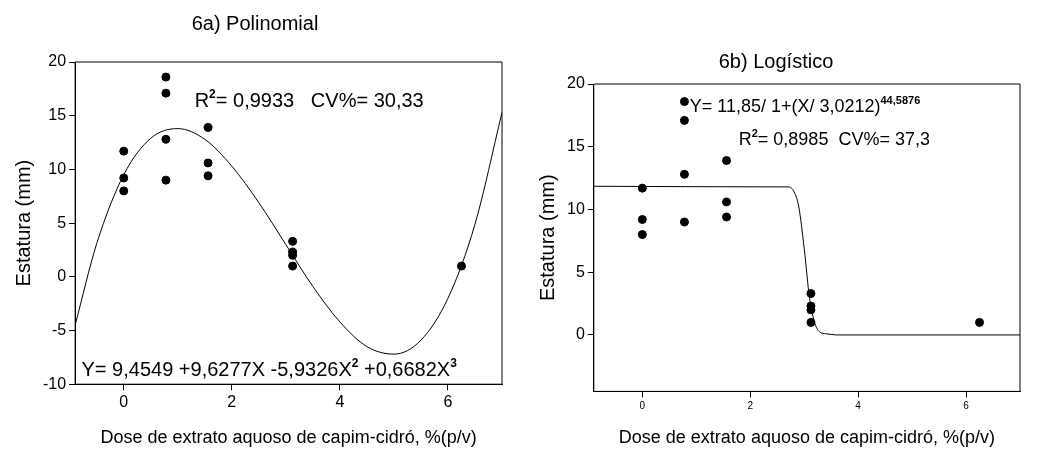  I want to click on chart-title: 6b) Logístico, so click(776, 60).